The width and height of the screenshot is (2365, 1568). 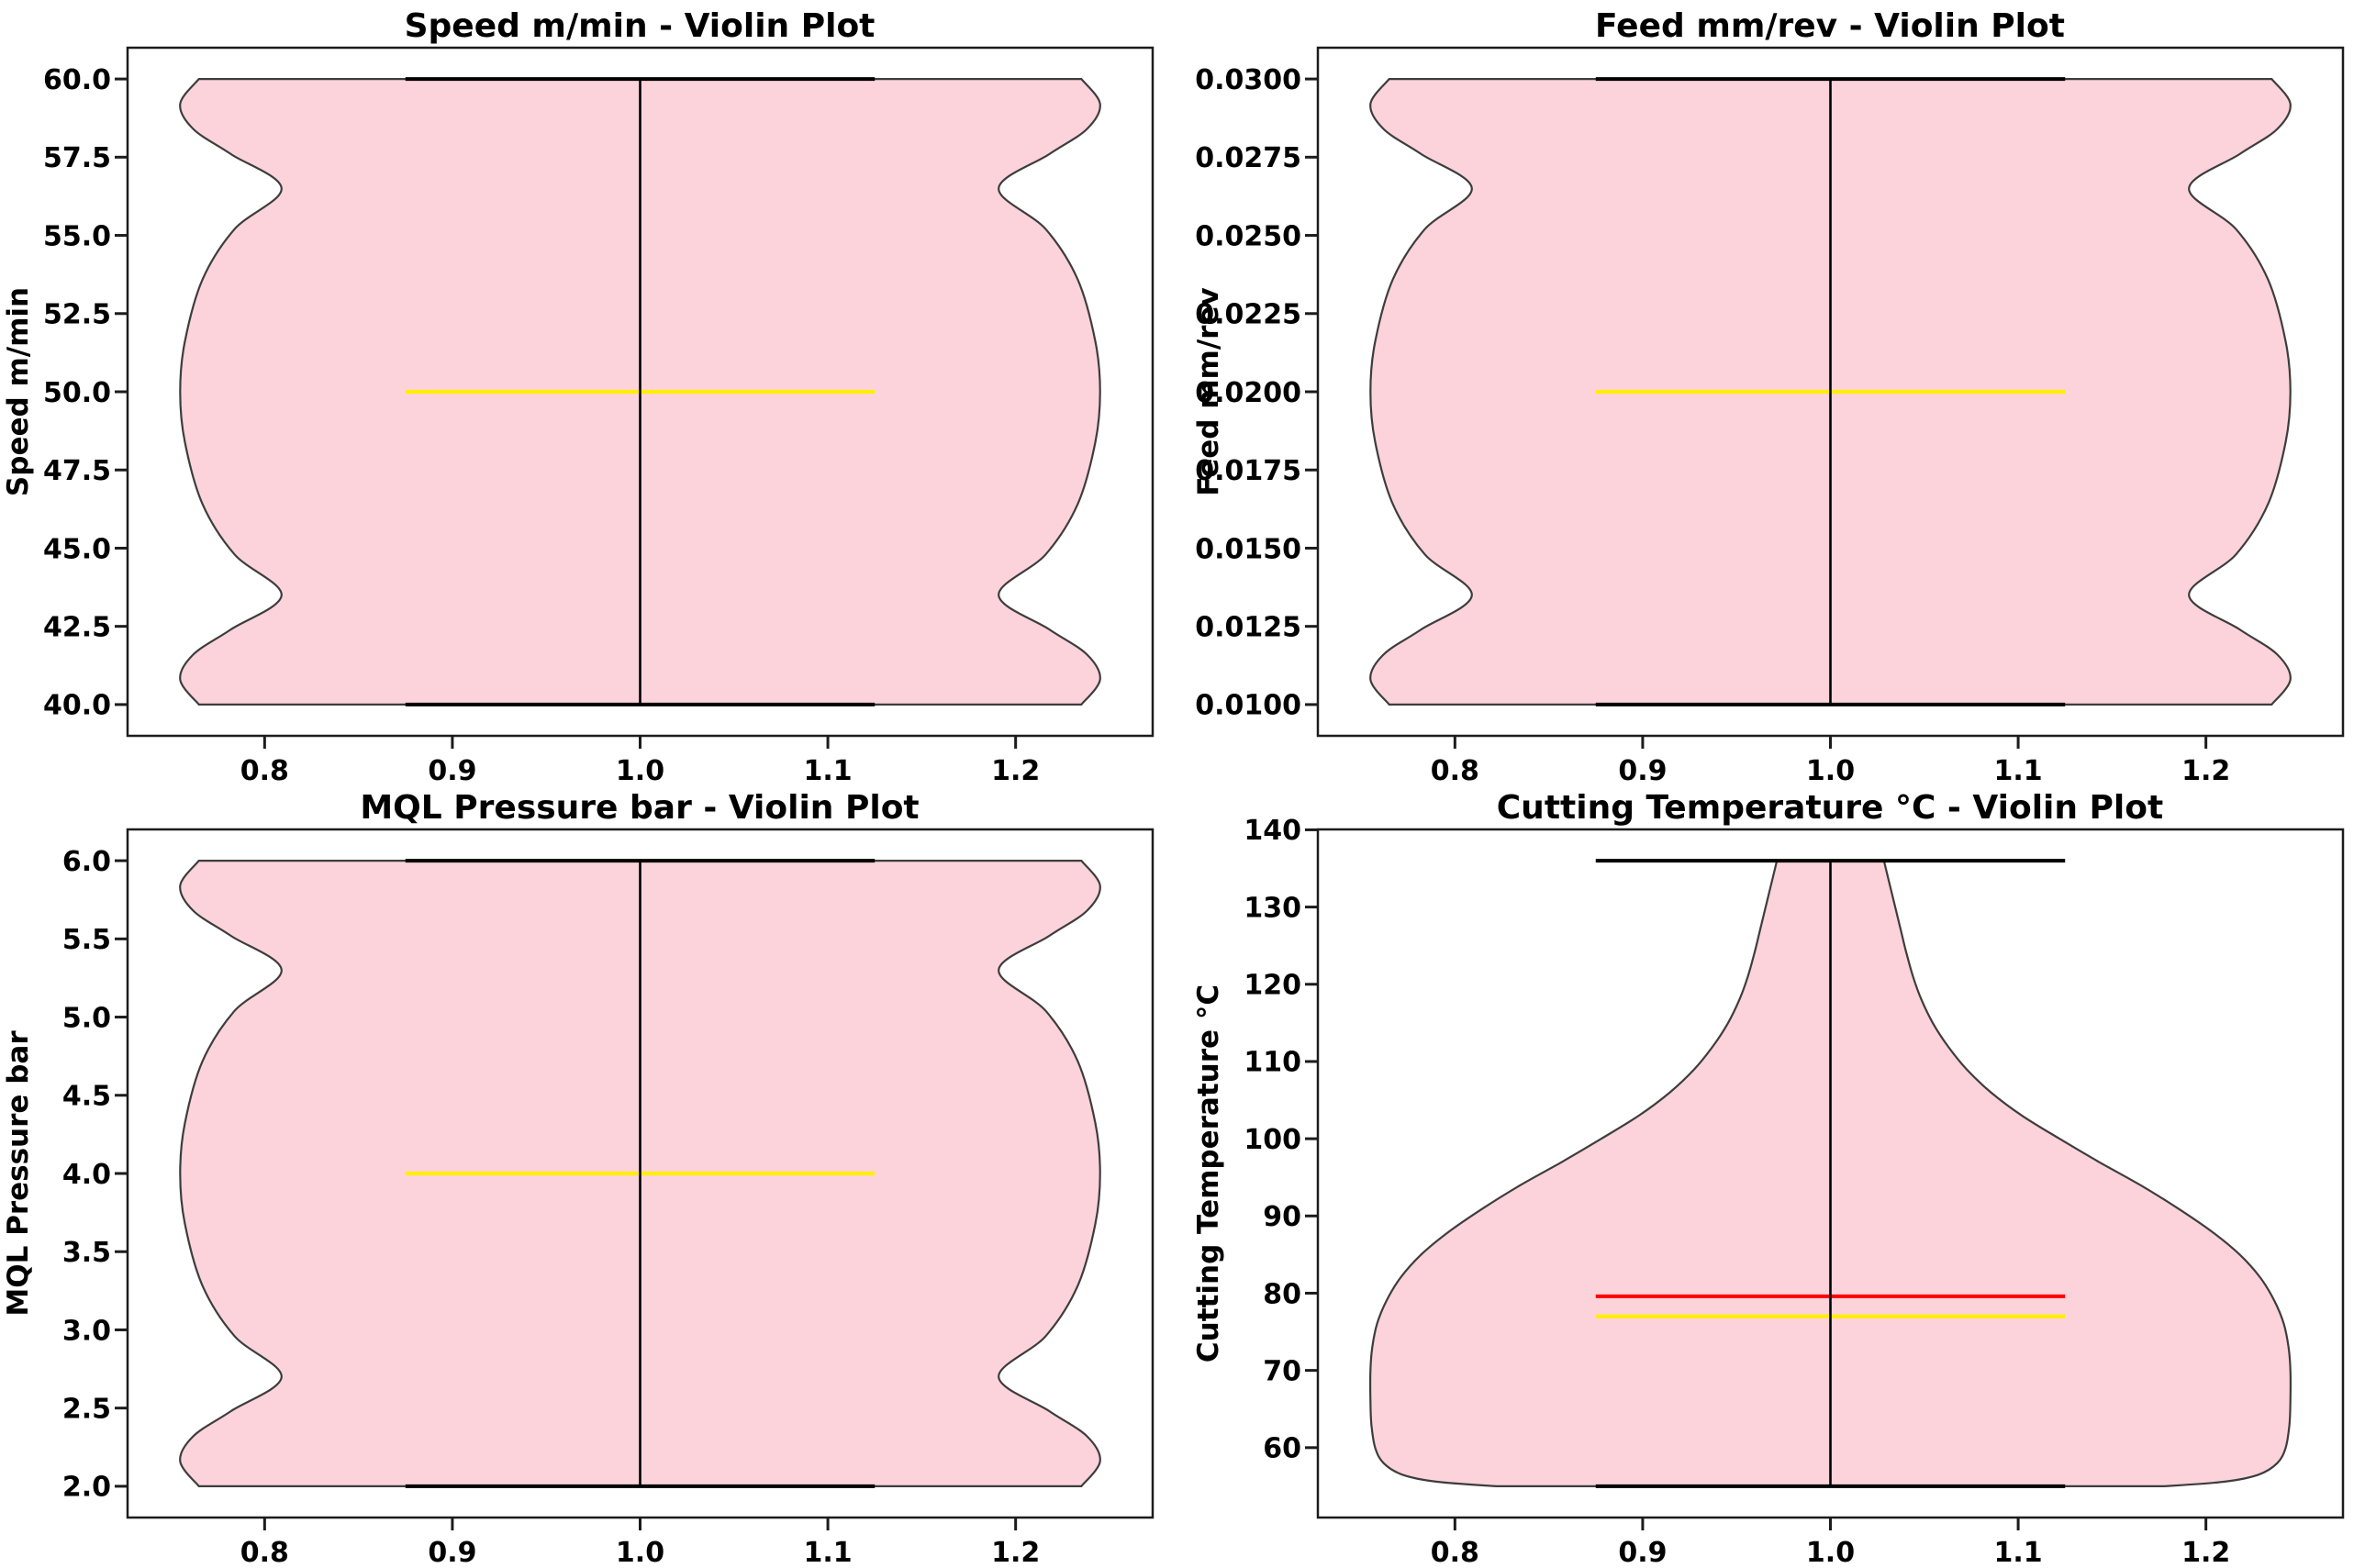 What do you see at coordinates (86, 1331) in the screenshot?
I see `y-tick-label: 3.0` at bounding box center [86, 1331].